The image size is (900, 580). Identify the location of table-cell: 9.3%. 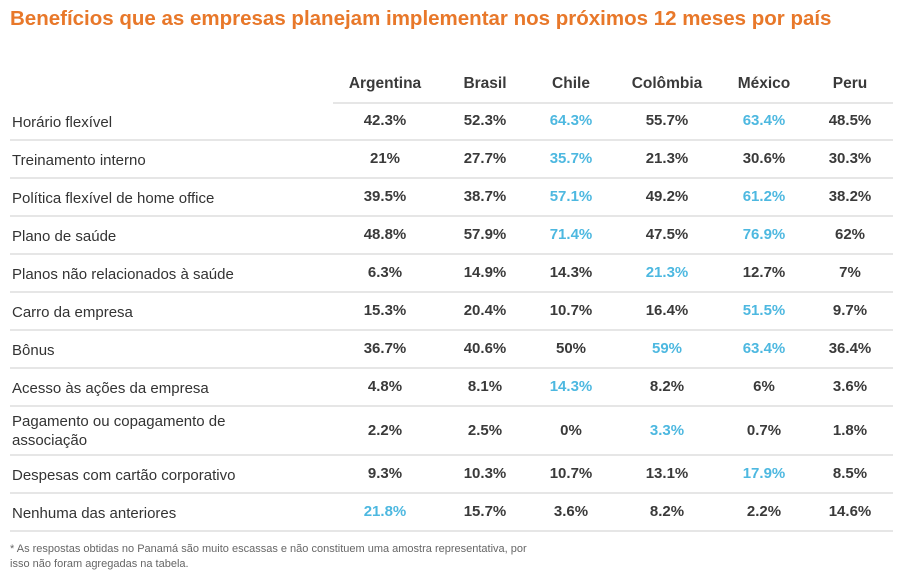
(385, 473).